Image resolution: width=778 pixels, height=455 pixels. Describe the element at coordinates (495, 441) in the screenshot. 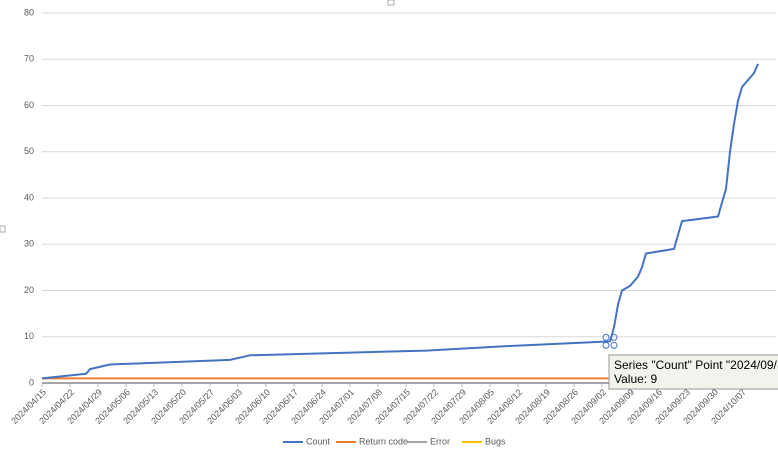

I see `legend-label: Bugs` at that location.